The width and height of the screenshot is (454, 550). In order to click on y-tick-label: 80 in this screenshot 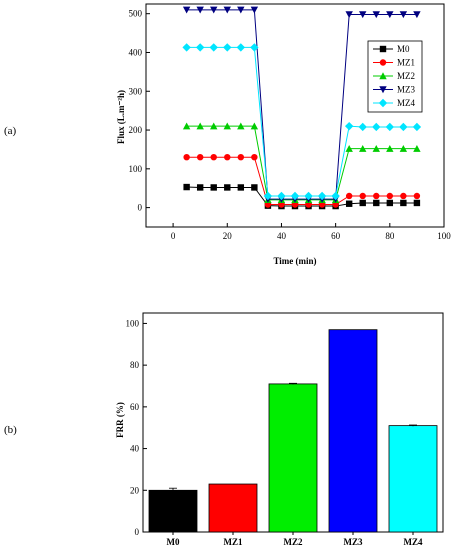, I will do `click(135, 365)`.